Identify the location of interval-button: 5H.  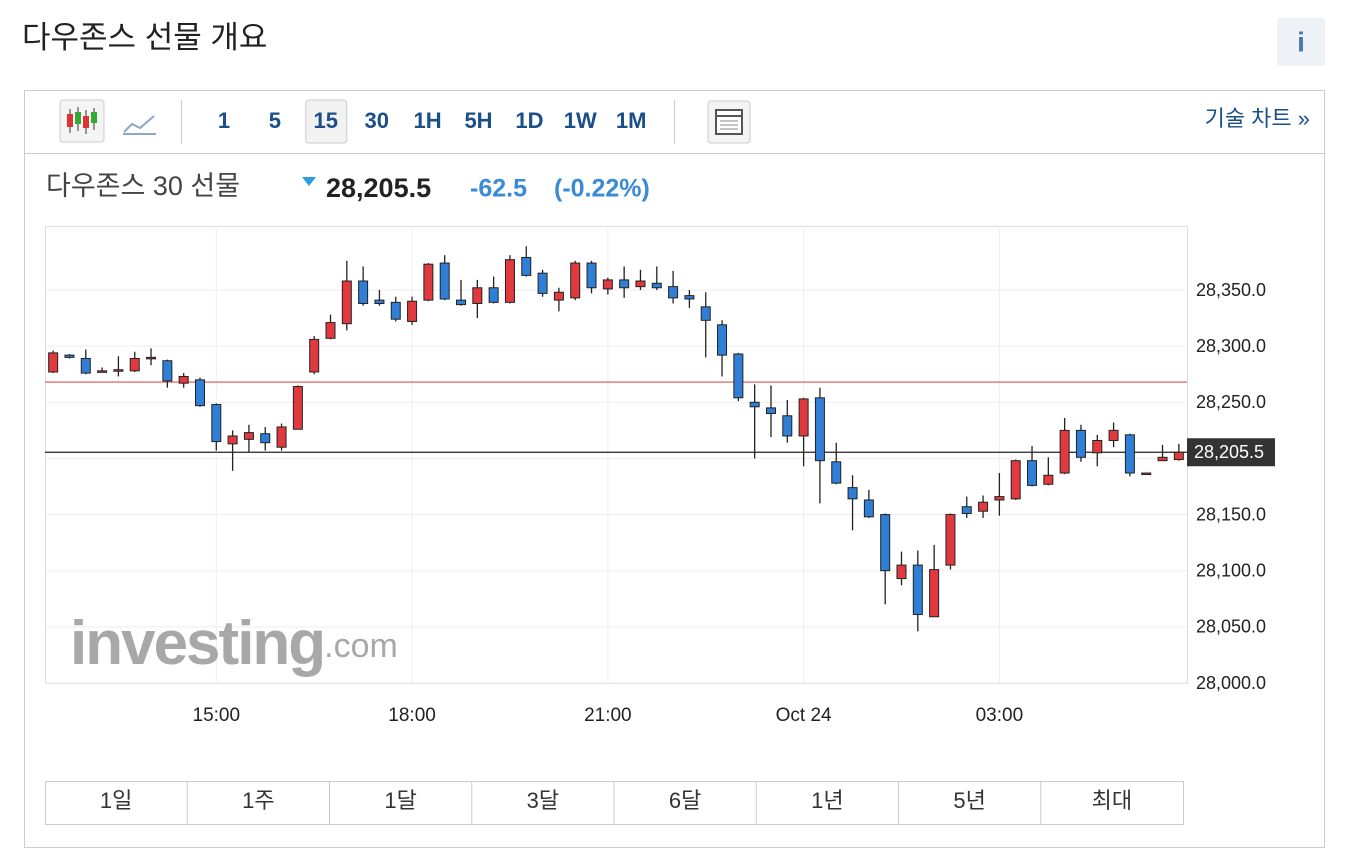
(478, 120).